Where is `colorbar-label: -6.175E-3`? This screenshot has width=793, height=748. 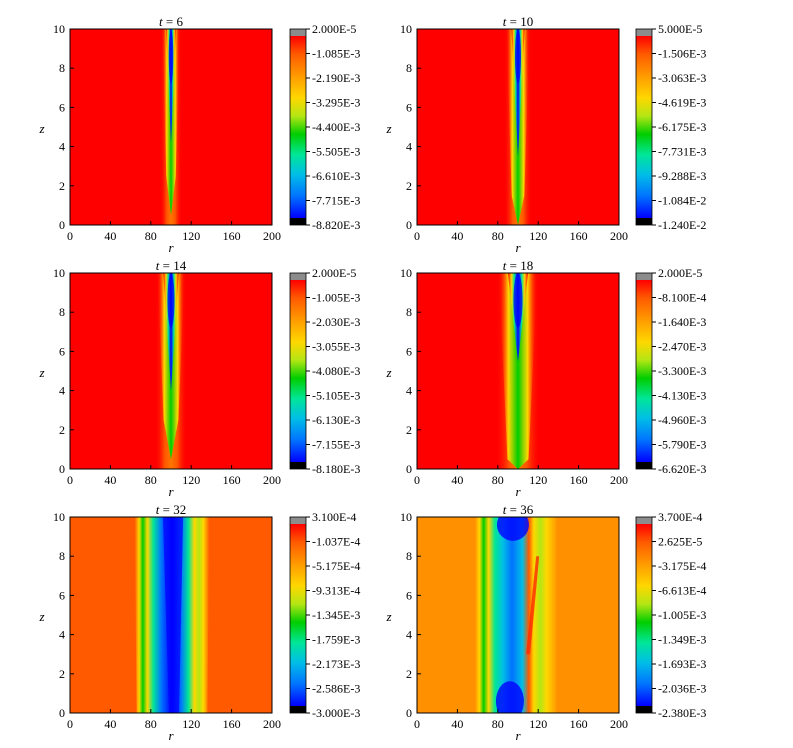
colorbar-label: -6.175E-3 is located at coordinates (682, 127).